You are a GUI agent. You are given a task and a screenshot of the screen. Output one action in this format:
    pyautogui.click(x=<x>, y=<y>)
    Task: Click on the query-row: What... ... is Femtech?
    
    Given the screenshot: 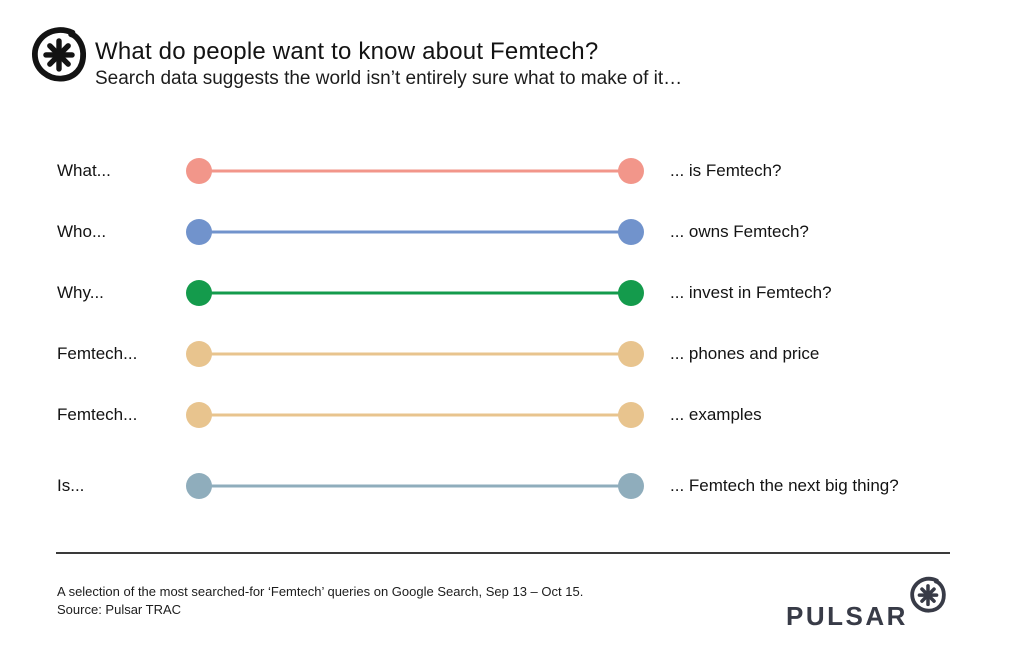 What is the action you would take?
    pyautogui.click(x=512, y=171)
    